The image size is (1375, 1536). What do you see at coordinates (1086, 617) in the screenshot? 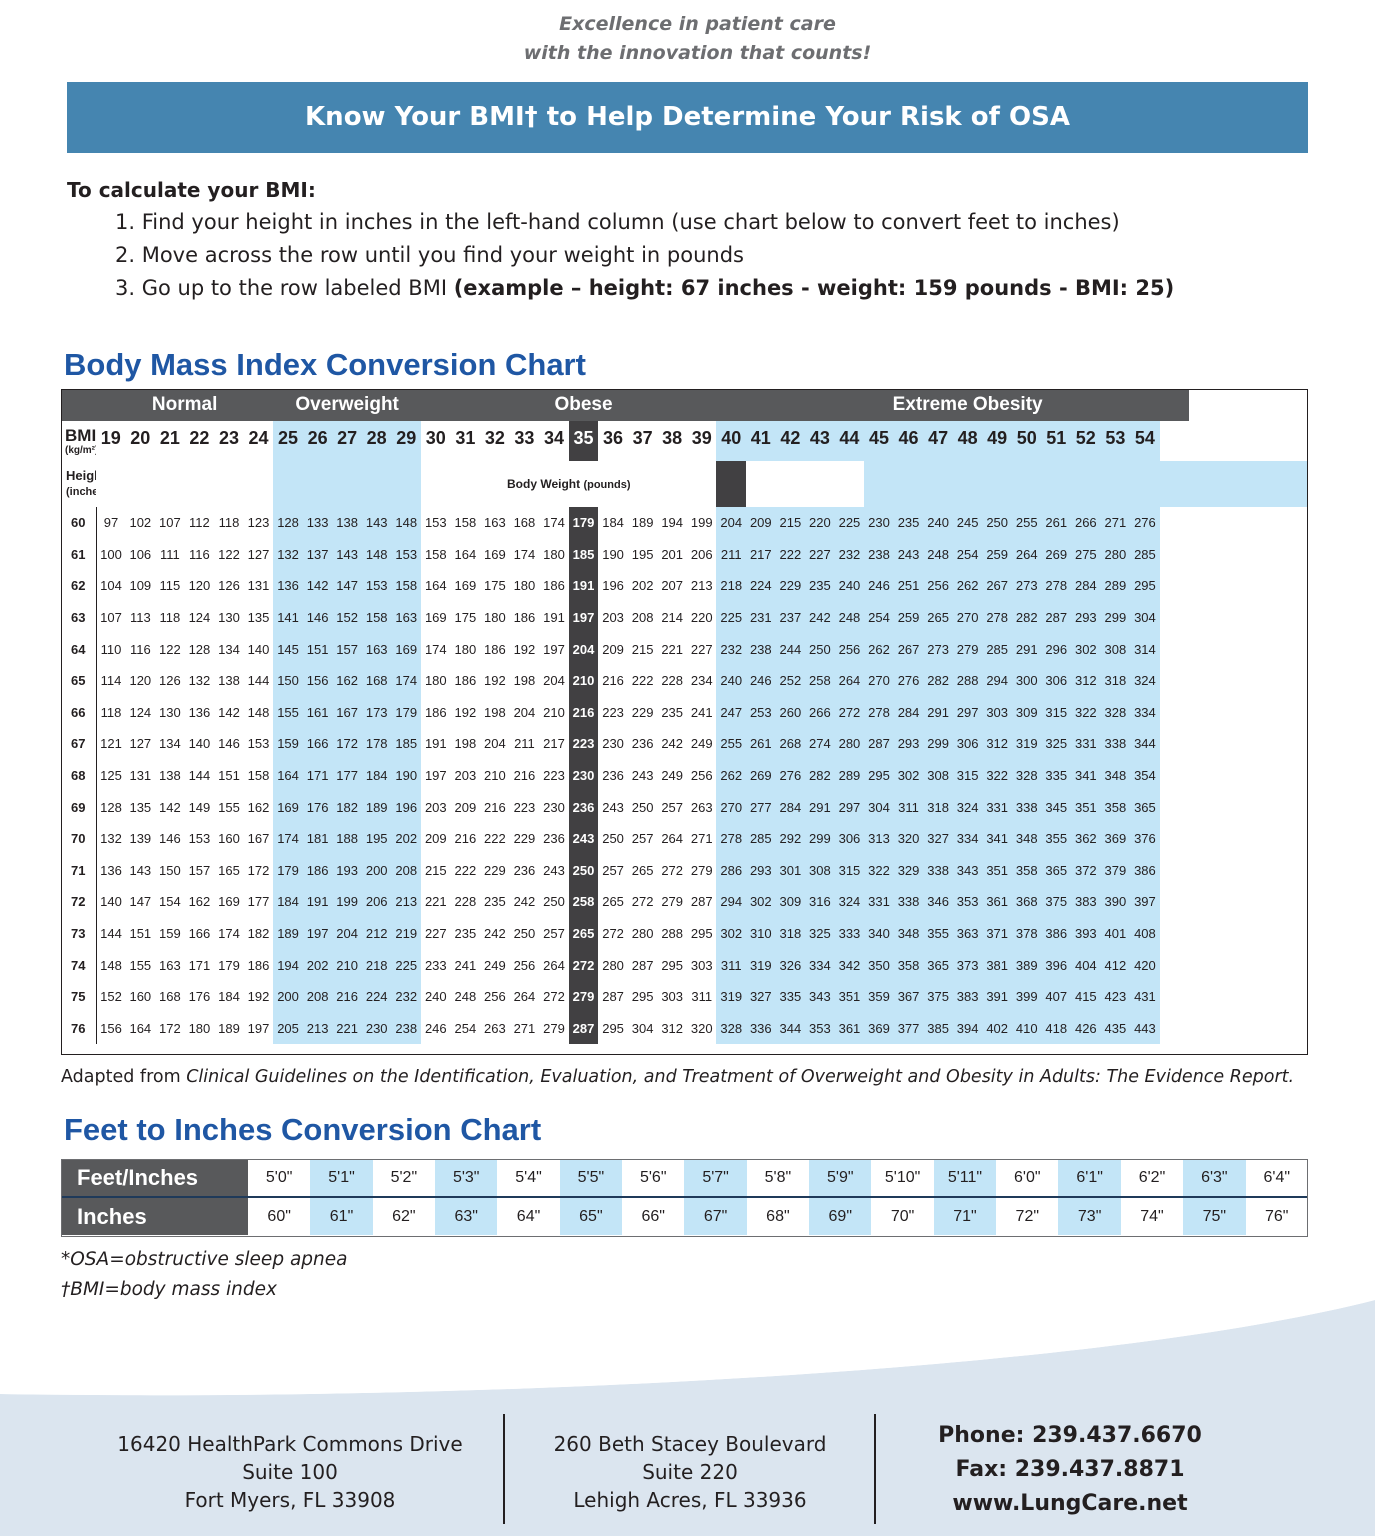
I see `weight-cell: 293` at bounding box center [1086, 617].